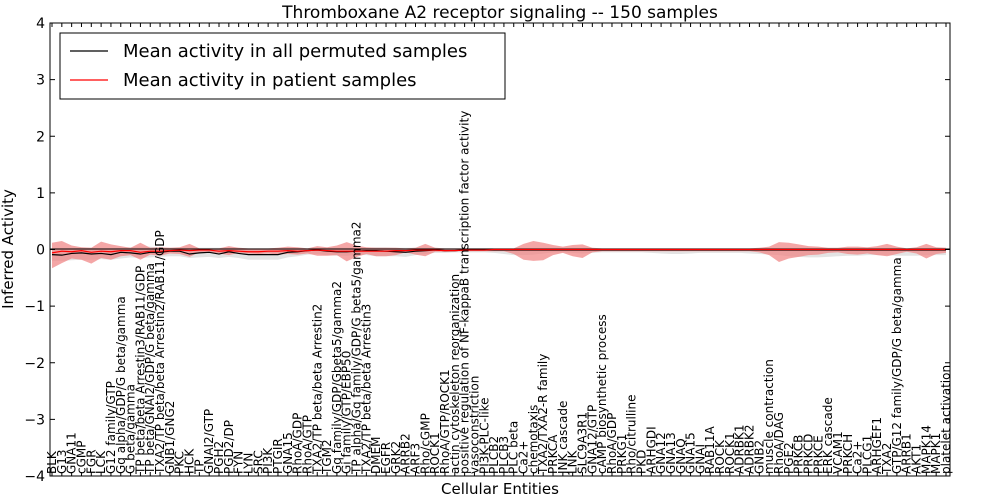  I want to click on x-category-label: LCK, so click(101, 462).